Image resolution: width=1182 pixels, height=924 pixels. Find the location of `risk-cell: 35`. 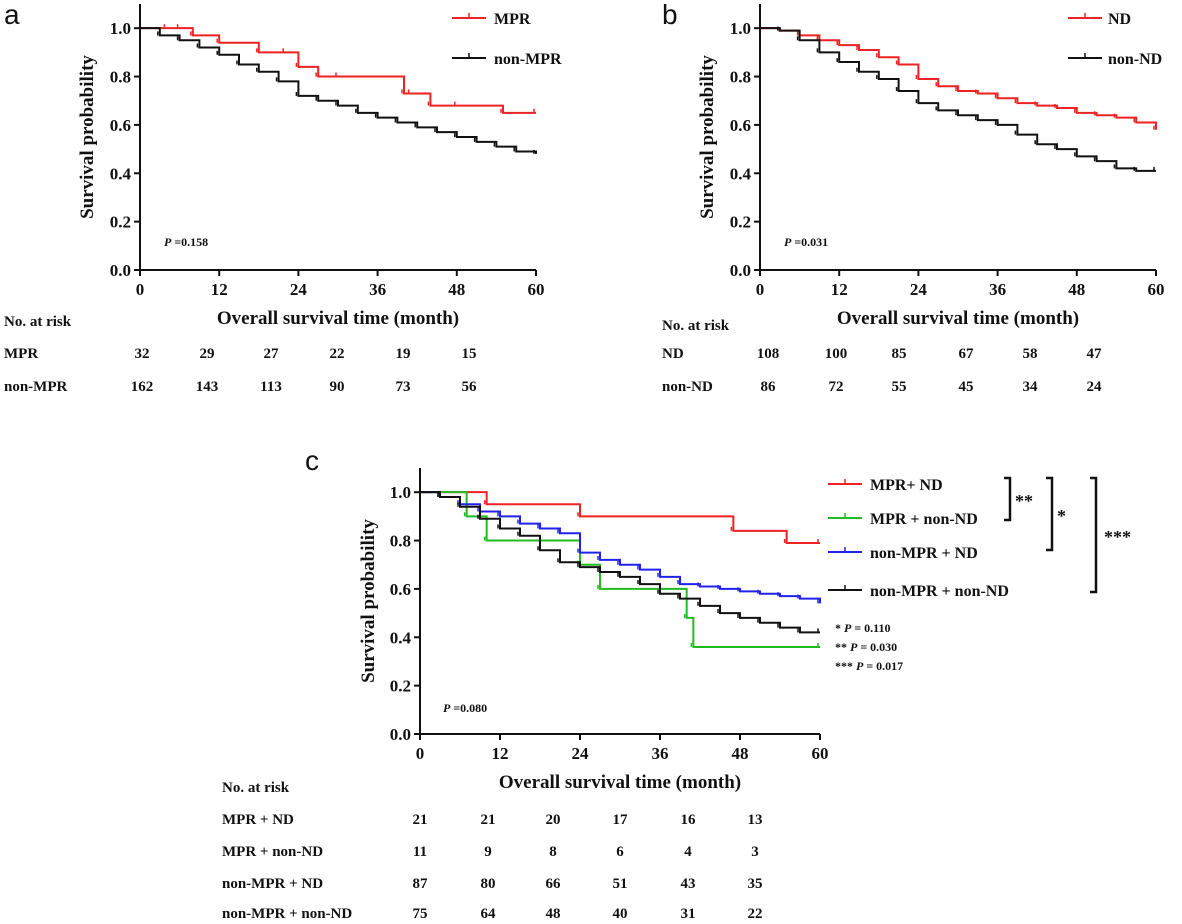

risk-cell: 35 is located at coordinates (755, 884).